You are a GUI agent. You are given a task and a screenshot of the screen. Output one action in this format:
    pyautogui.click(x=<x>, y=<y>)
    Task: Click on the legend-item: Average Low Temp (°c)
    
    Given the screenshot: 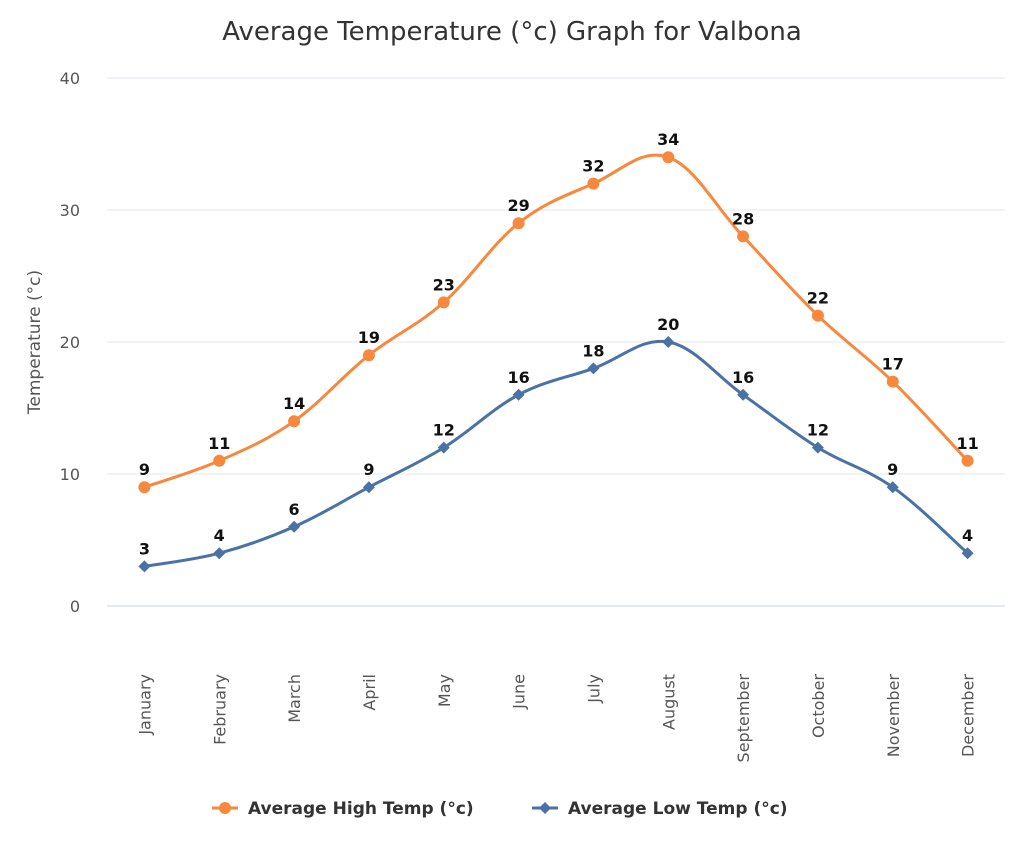 What is the action you would take?
    pyautogui.click(x=660, y=809)
    